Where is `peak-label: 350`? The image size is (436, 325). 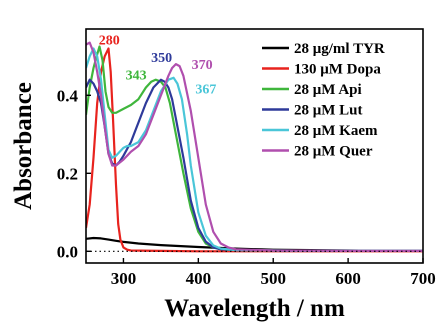 peak-label: 350 is located at coordinates (161, 58).